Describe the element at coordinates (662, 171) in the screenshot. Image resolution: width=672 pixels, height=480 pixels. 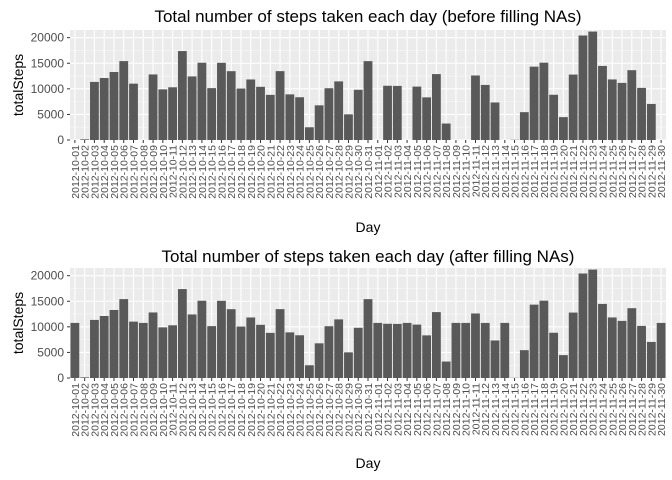
I see `x-tick-label: 2012-11-30` at that location.